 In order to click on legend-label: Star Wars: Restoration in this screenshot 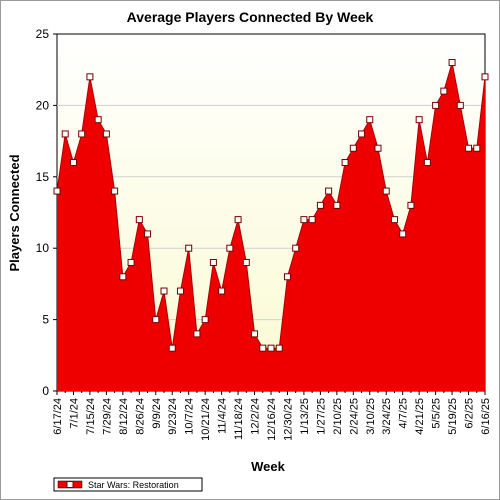, I will do `click(133, 485)`.